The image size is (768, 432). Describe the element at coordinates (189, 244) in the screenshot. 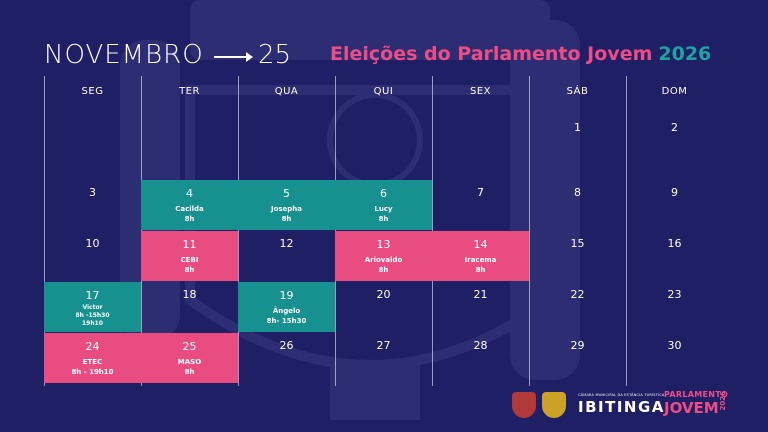

I see `day-number: 11` at that location.